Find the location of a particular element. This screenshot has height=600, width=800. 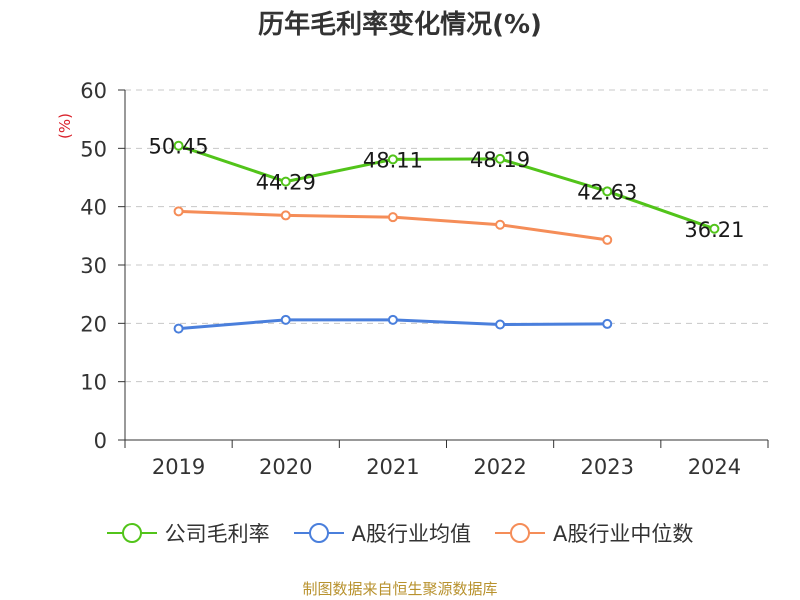

x-tick-label: 2019 is located at coordinates (178, 467).